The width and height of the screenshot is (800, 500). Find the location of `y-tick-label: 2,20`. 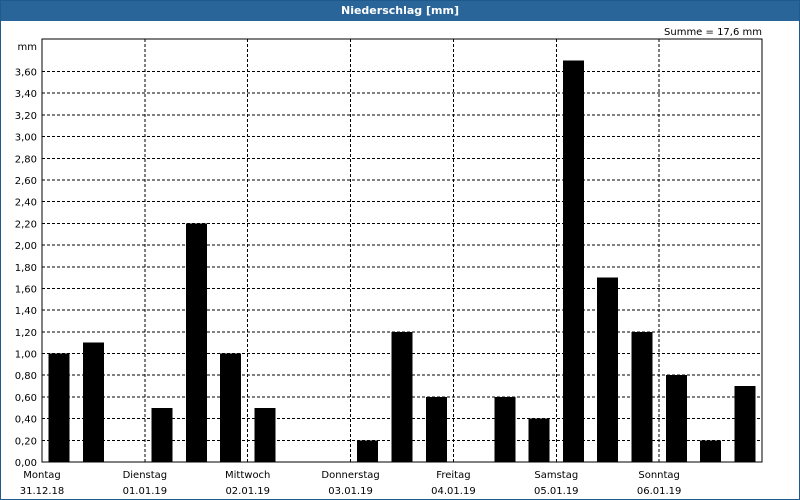

y-tick-label: 2,20 is located at coordinates (26, 224).